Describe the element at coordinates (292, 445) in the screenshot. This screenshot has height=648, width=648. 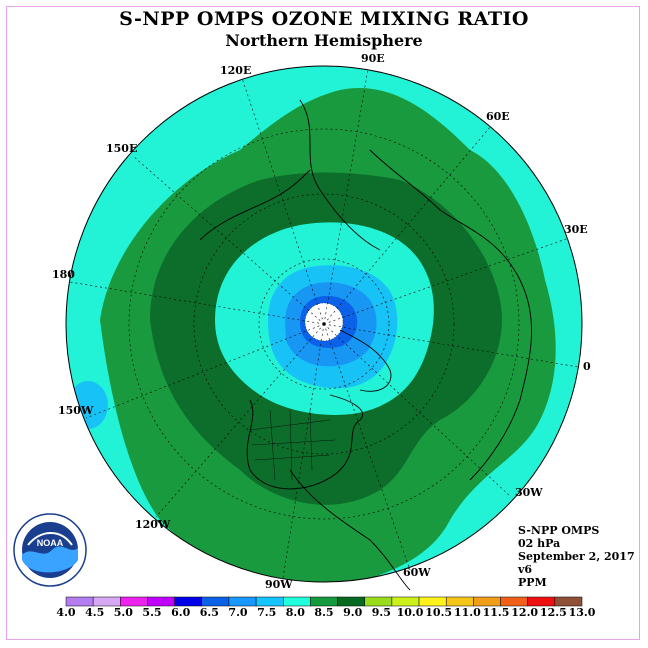
I see `us-state-lines` at that location.